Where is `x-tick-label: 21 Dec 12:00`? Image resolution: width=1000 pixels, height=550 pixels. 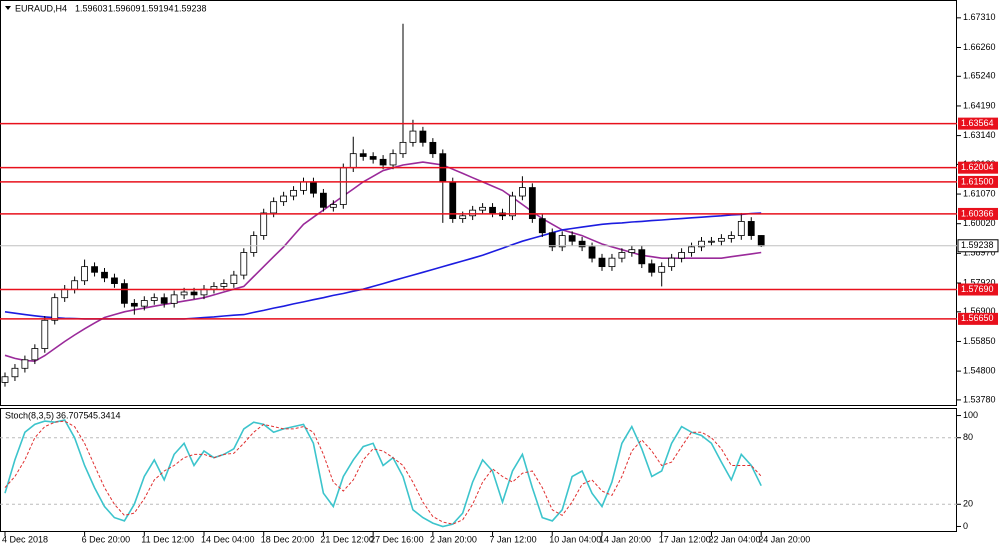
x-tick-label: 21 Dec 12:00 is located at coordinates (347, 539).